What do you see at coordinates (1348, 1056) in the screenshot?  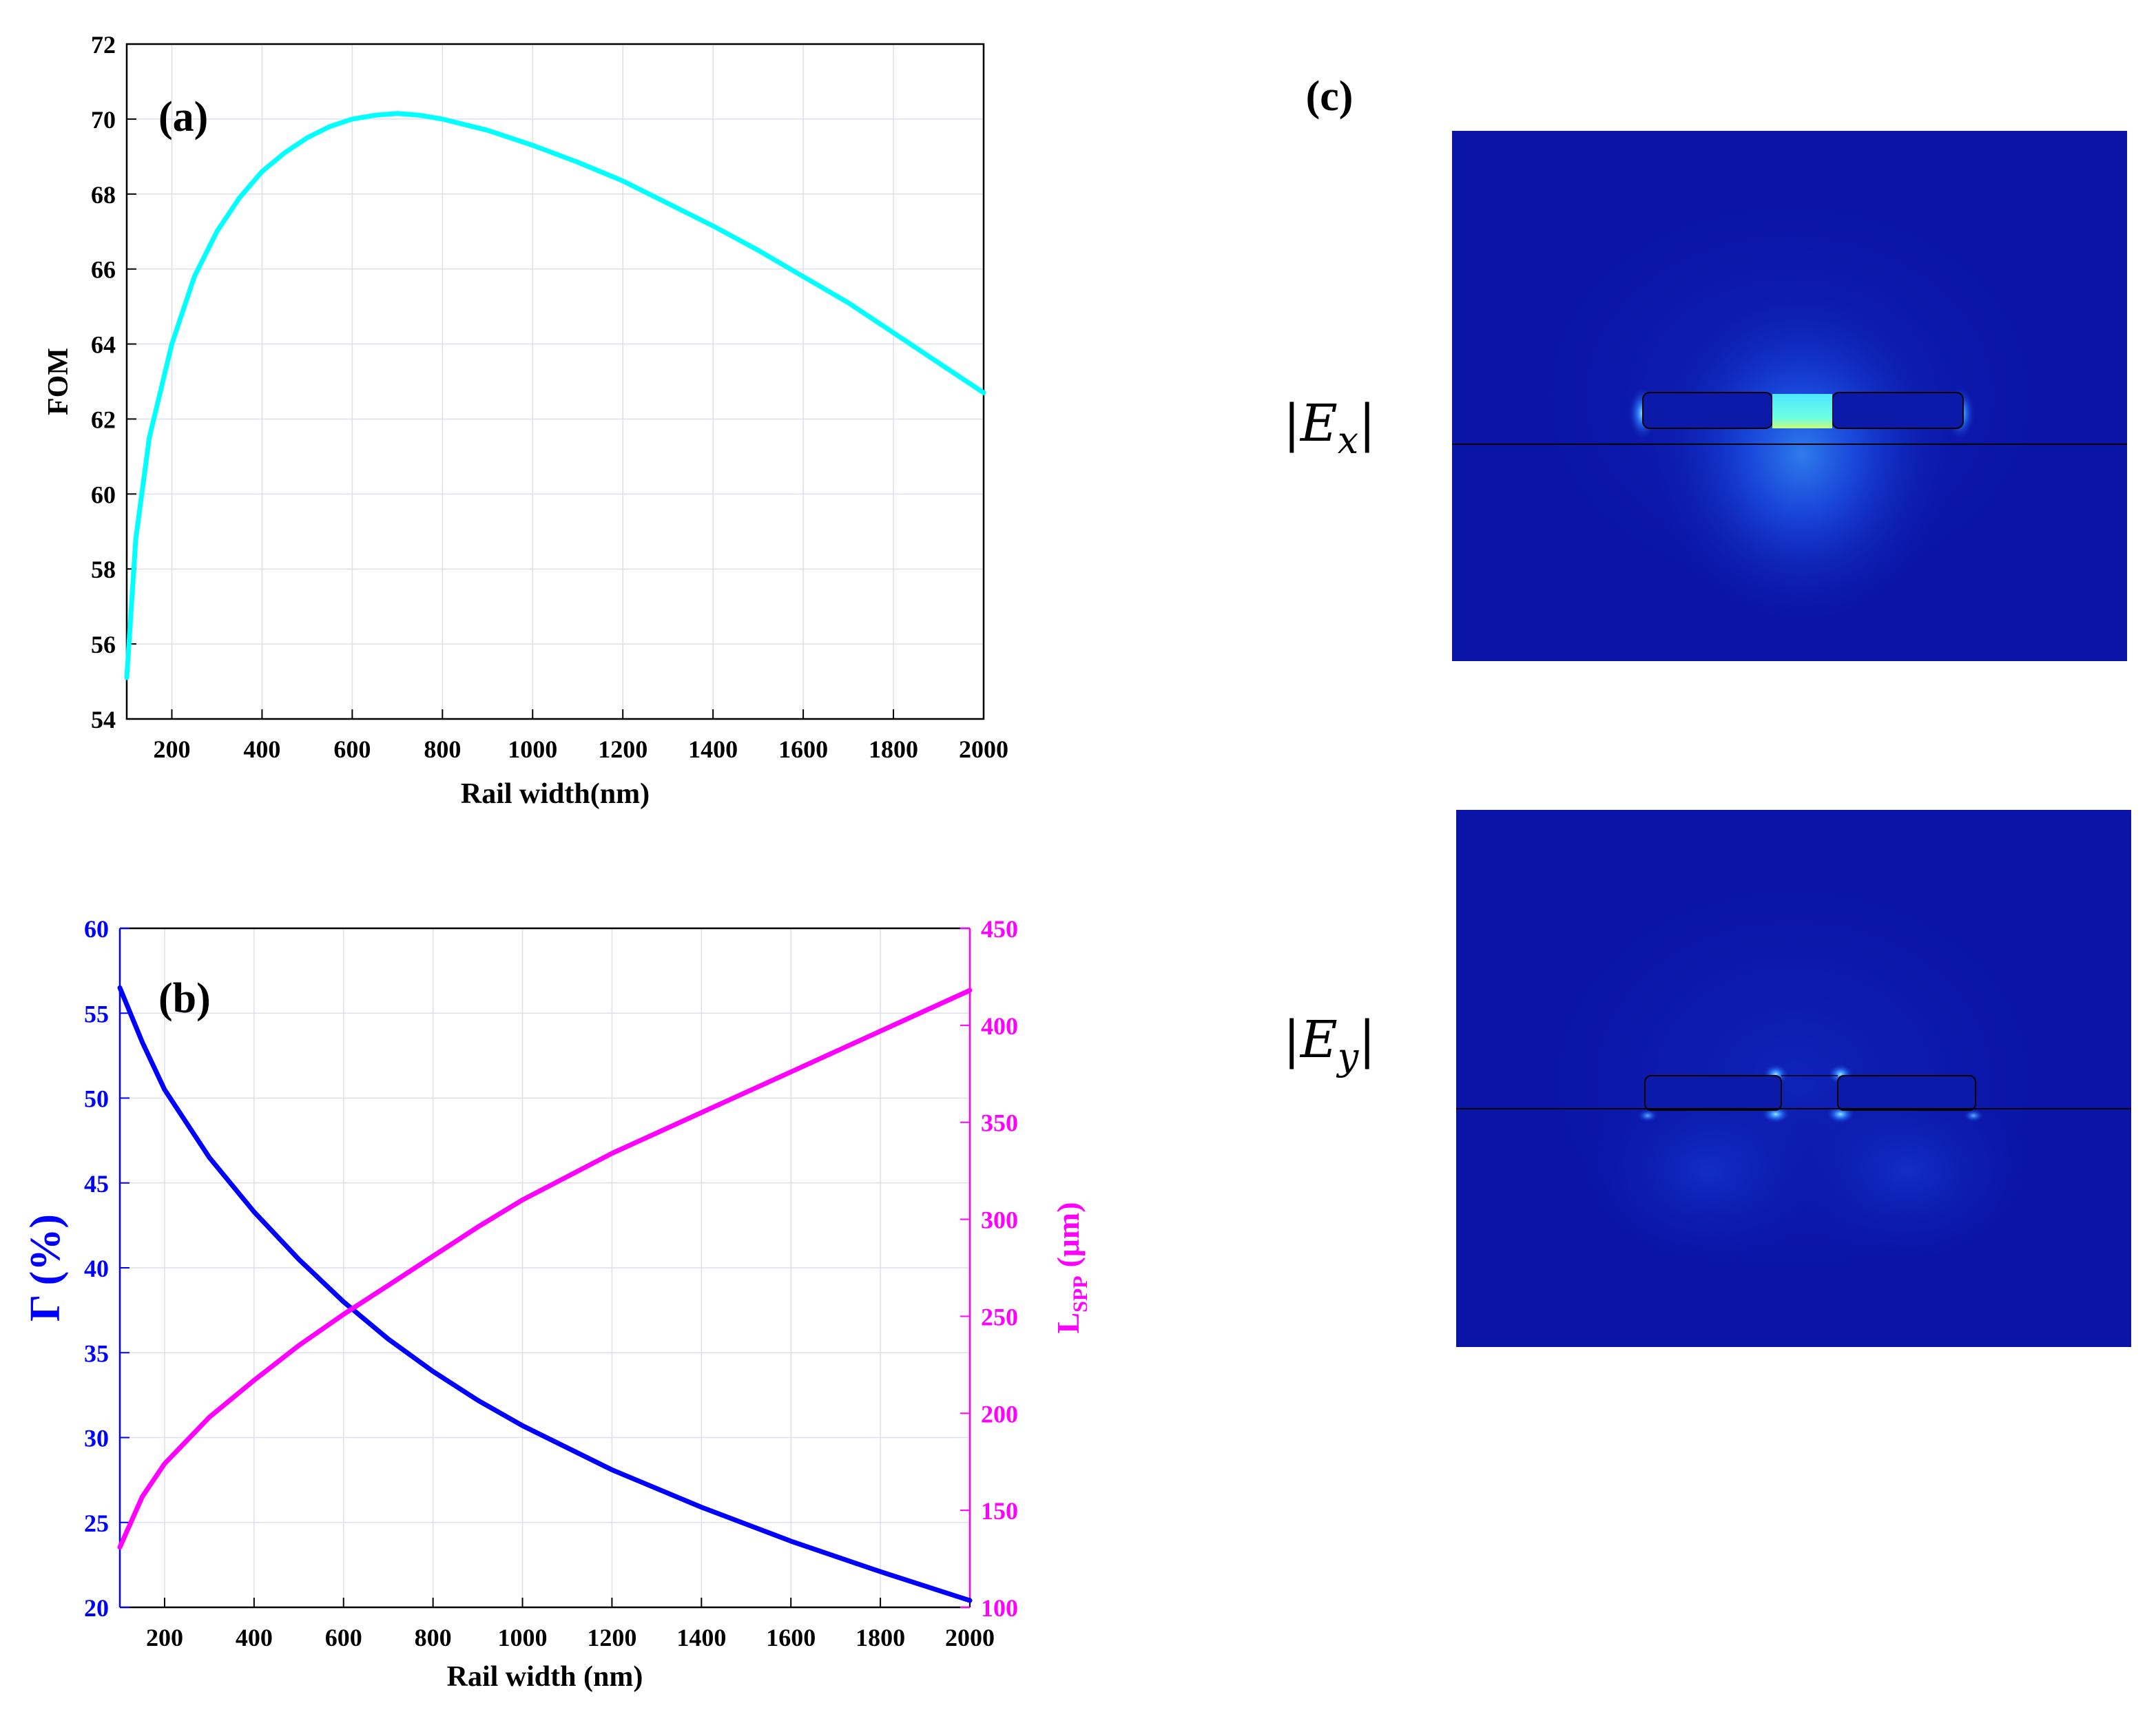 I see `ey-label-sub: y` at bounding box center [1348, 1056].